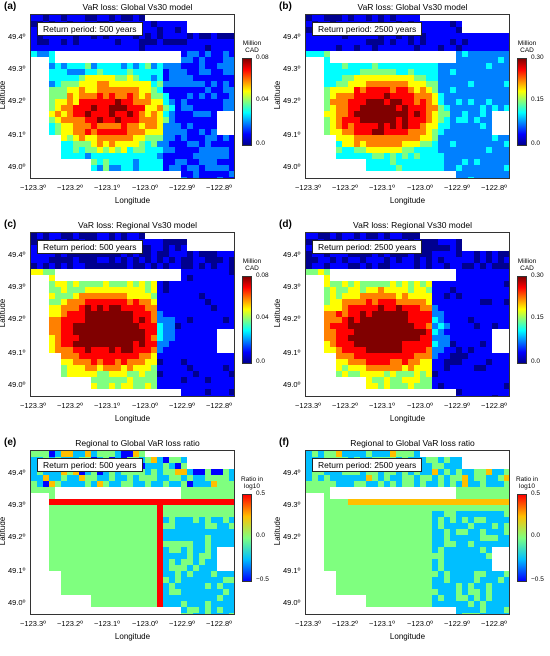 Image resolution: width=550 pixels, height=656 pixels. What do you see at coordinates (252, 479) in the screenshot?
I see `colorbar-title-line: Ratio in` at bounding box center [252, 479].